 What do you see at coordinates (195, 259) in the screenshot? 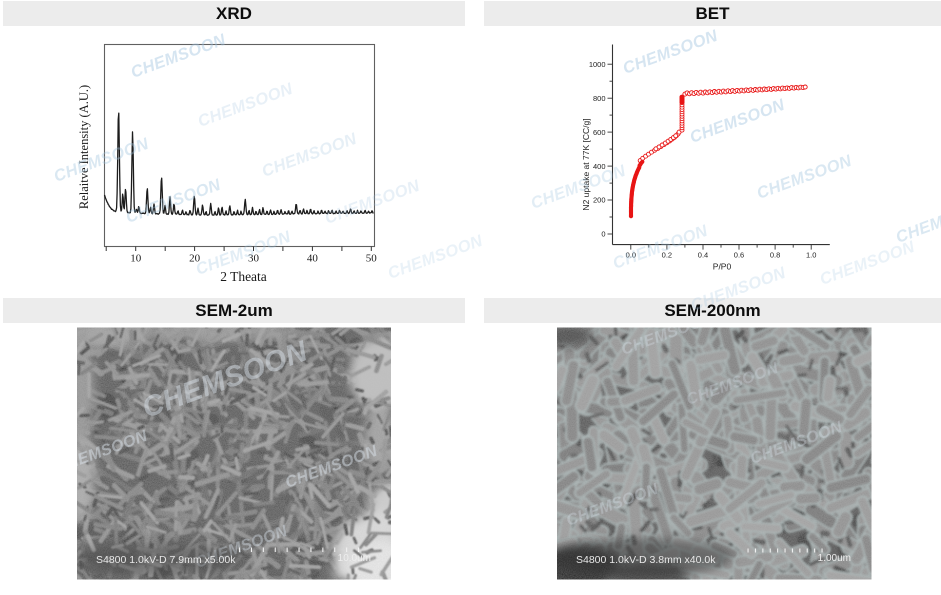
I see `svg-text: 20` at bounding box center [195, 259].